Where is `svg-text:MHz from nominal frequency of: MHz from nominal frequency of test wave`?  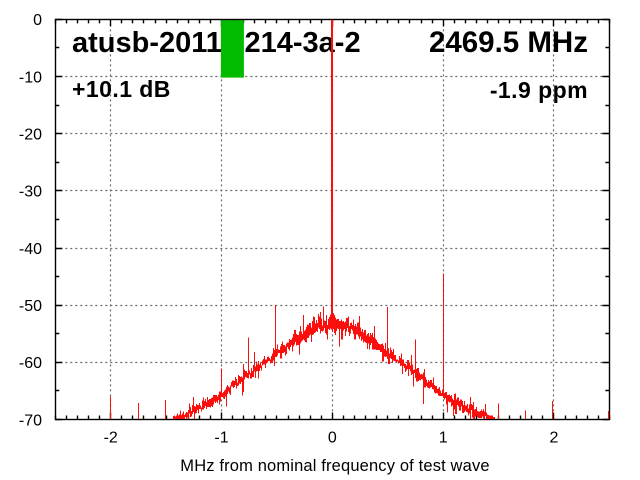 svg-text:MHz from nominal frequency of: MHz from nominal frequency of test wave is located at coordinates (334, 466).